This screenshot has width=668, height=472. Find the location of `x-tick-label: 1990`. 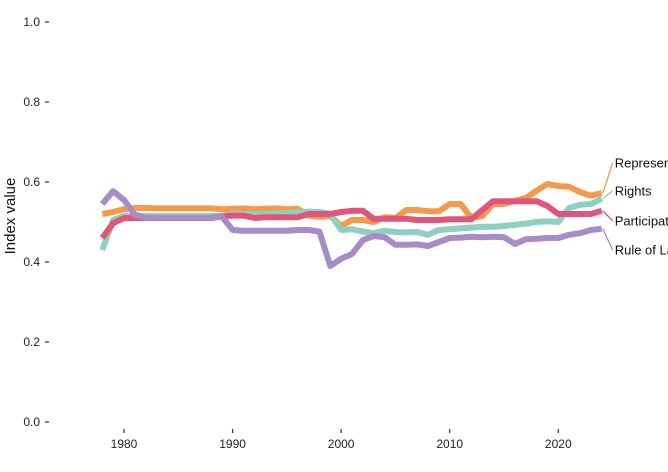

x-tick-label: 1990 is located at coordinates (232, 444).